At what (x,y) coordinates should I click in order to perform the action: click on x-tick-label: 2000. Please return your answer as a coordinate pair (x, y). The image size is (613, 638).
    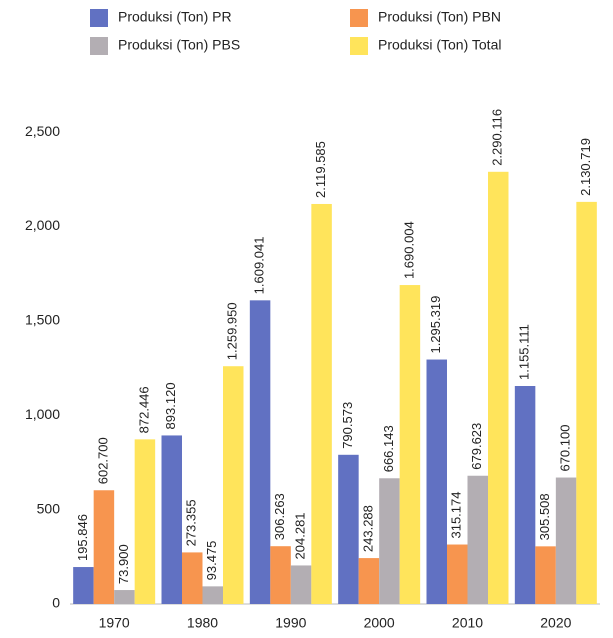
    Looking at the image, I should click on (379, 623).